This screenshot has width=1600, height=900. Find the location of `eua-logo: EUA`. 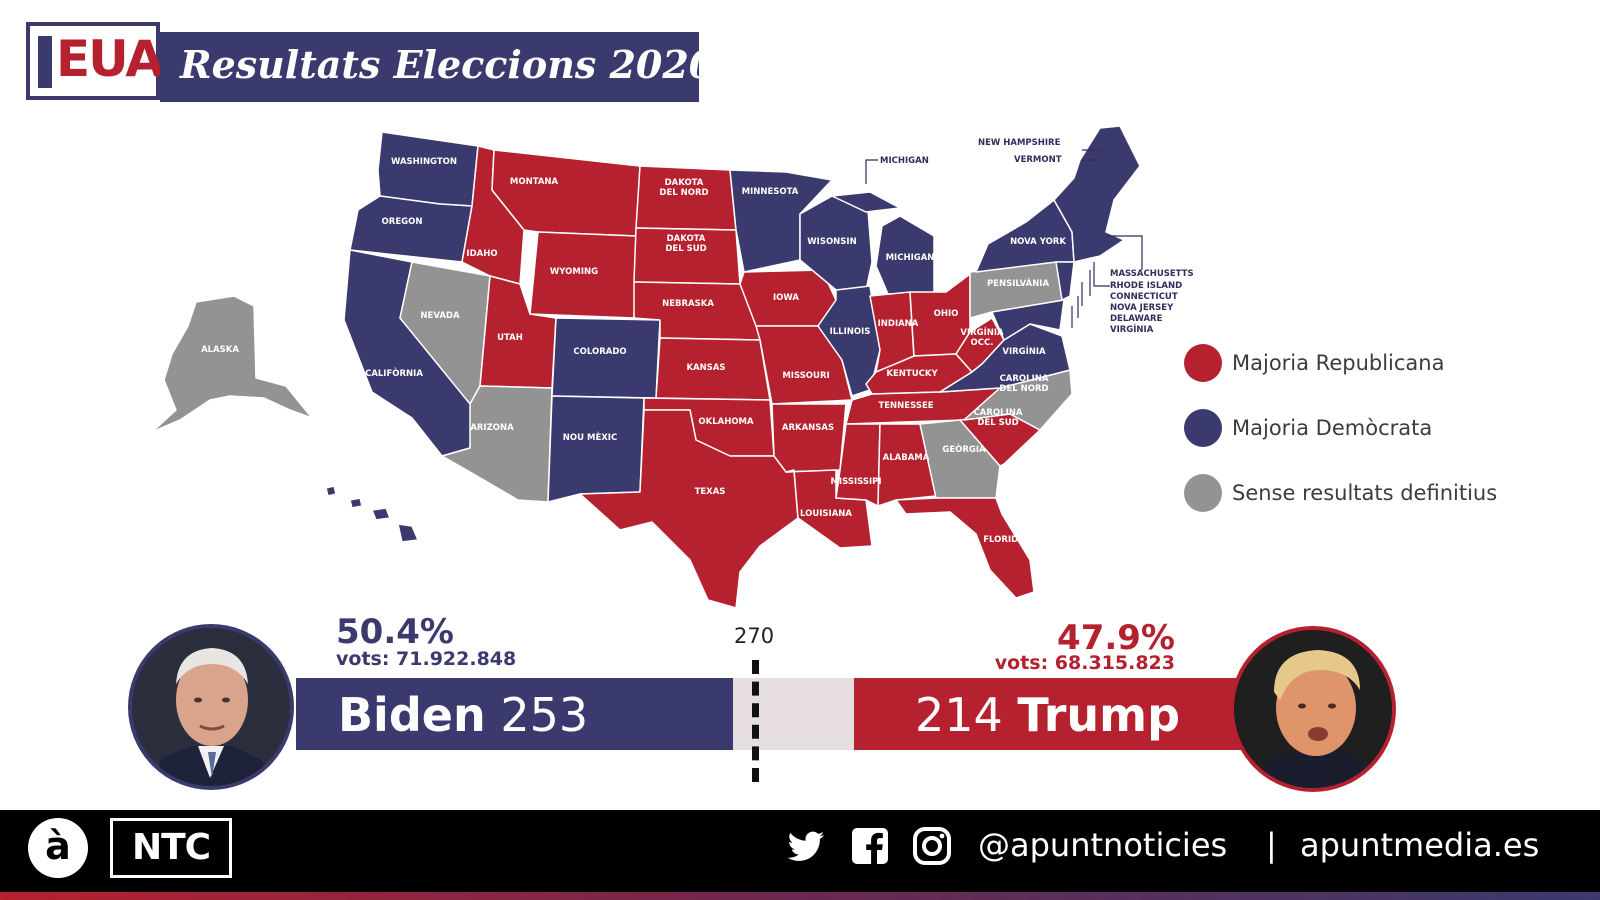

eua-logo: EUA is located at coordinates (95, 61).